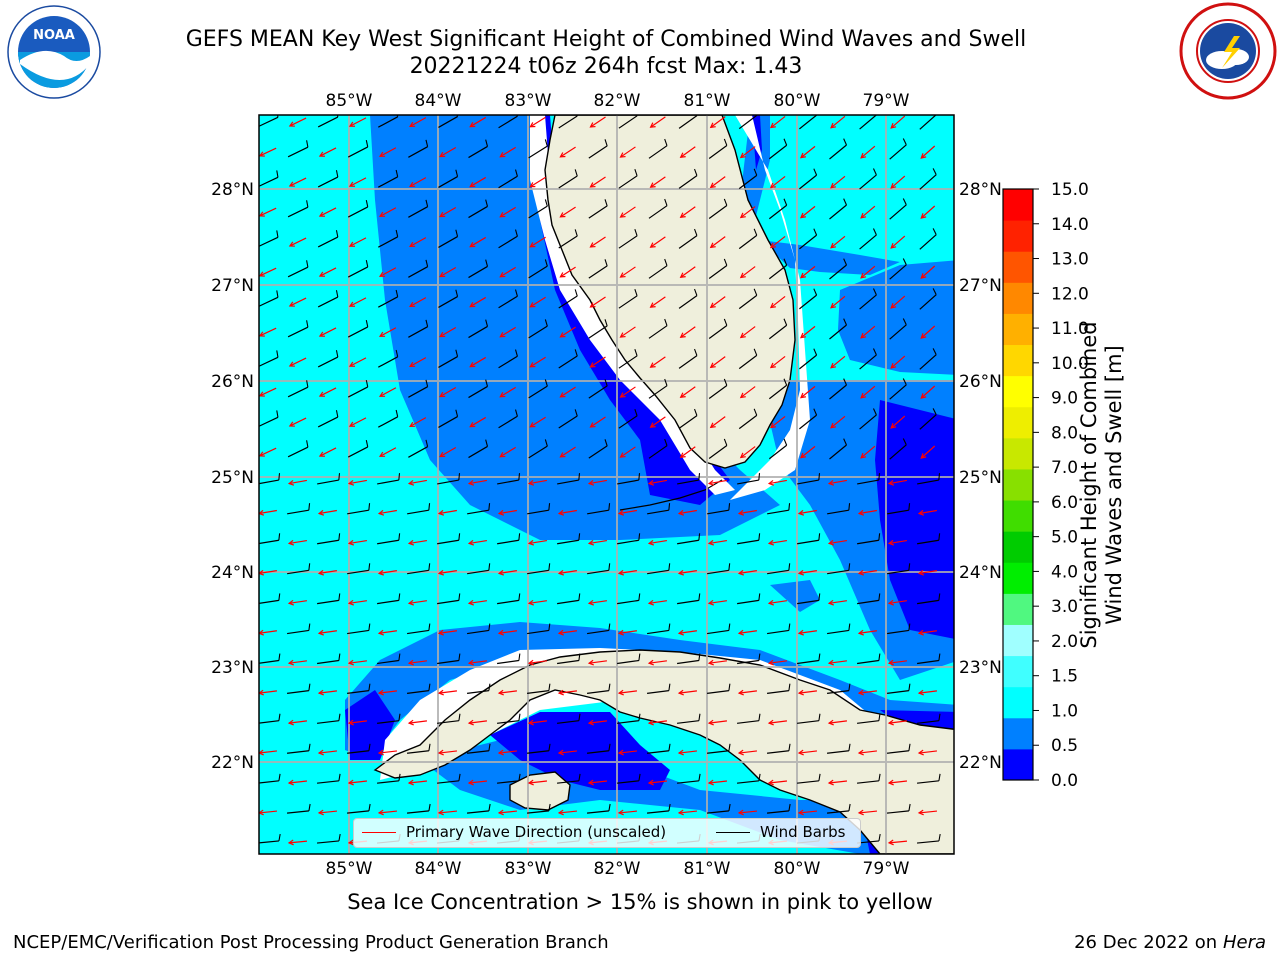 The image size is (1280, 960). What do you see at coordinates (707, 101) in the screenshot?
I see `lon-label: 81°W` at bounding box center [707, 101].